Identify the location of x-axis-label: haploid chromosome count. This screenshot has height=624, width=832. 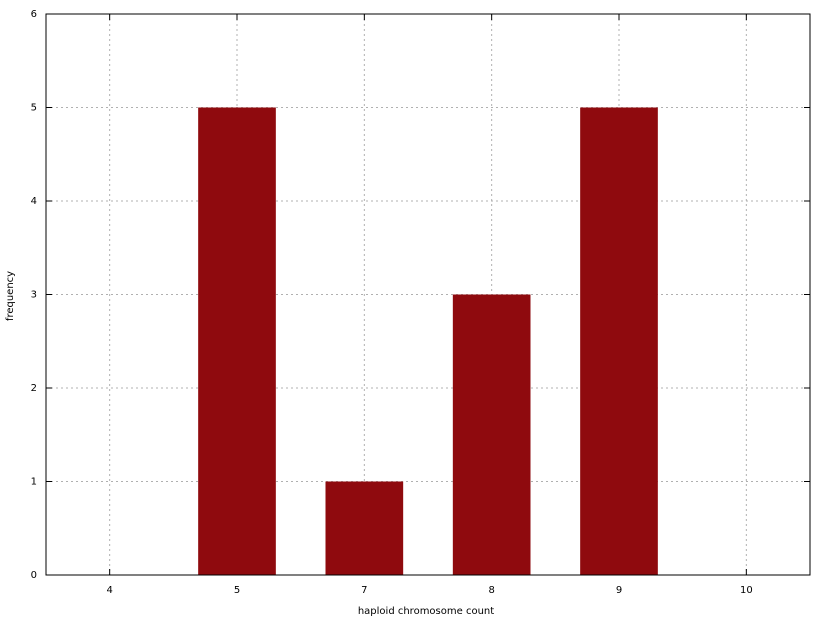
(426, 611).